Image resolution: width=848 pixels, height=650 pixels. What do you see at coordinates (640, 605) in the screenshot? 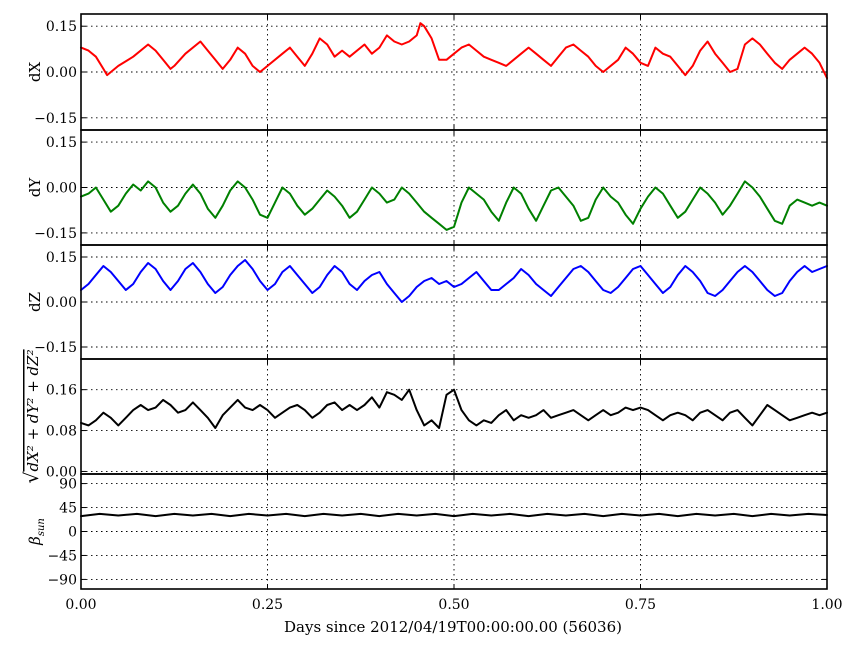
I see `x-tick-label: 0.75` at bounding box center [640, 605].